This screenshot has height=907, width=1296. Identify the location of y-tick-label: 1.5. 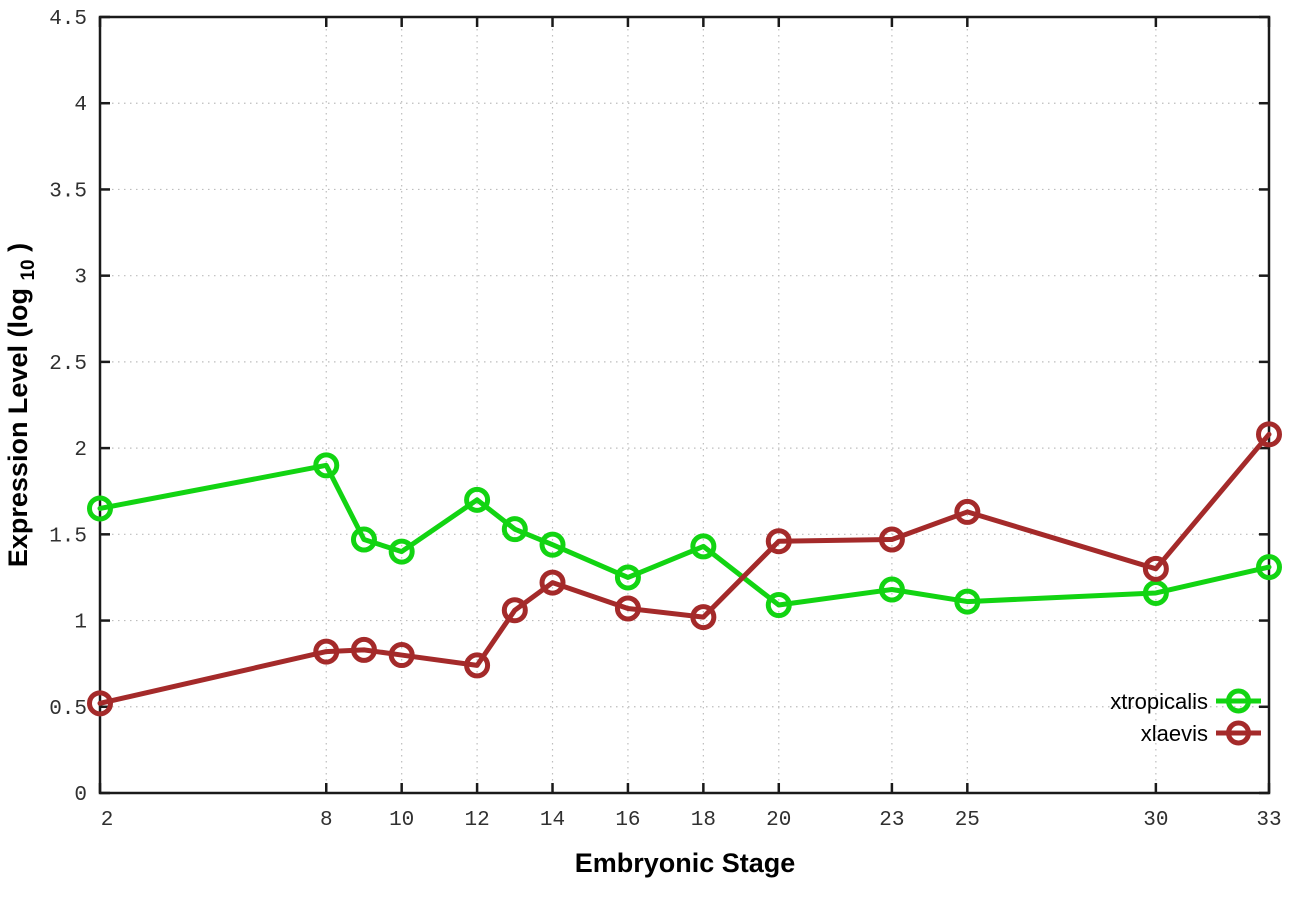
(68, 536).